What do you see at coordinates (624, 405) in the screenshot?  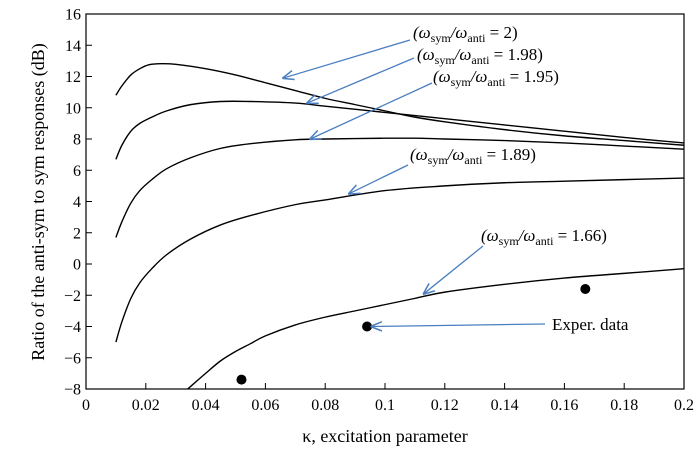 I see `x-tick-label: 0.18` at bounding box center [624, 405].